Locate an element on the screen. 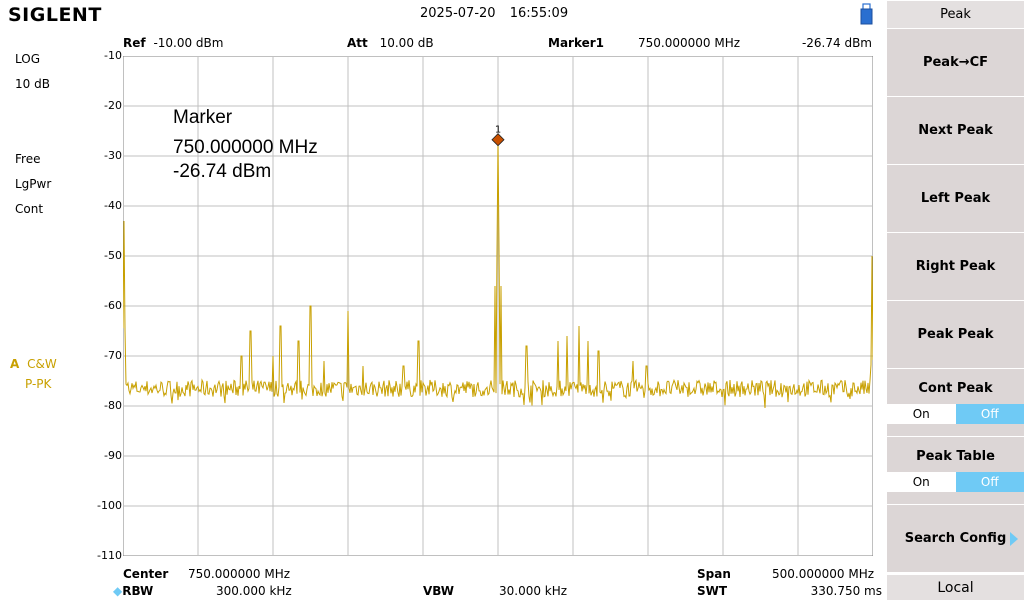 The height and width of the screenshot is (600, 1024). search-config-label: Search Config is located at coordinates (955, 538).